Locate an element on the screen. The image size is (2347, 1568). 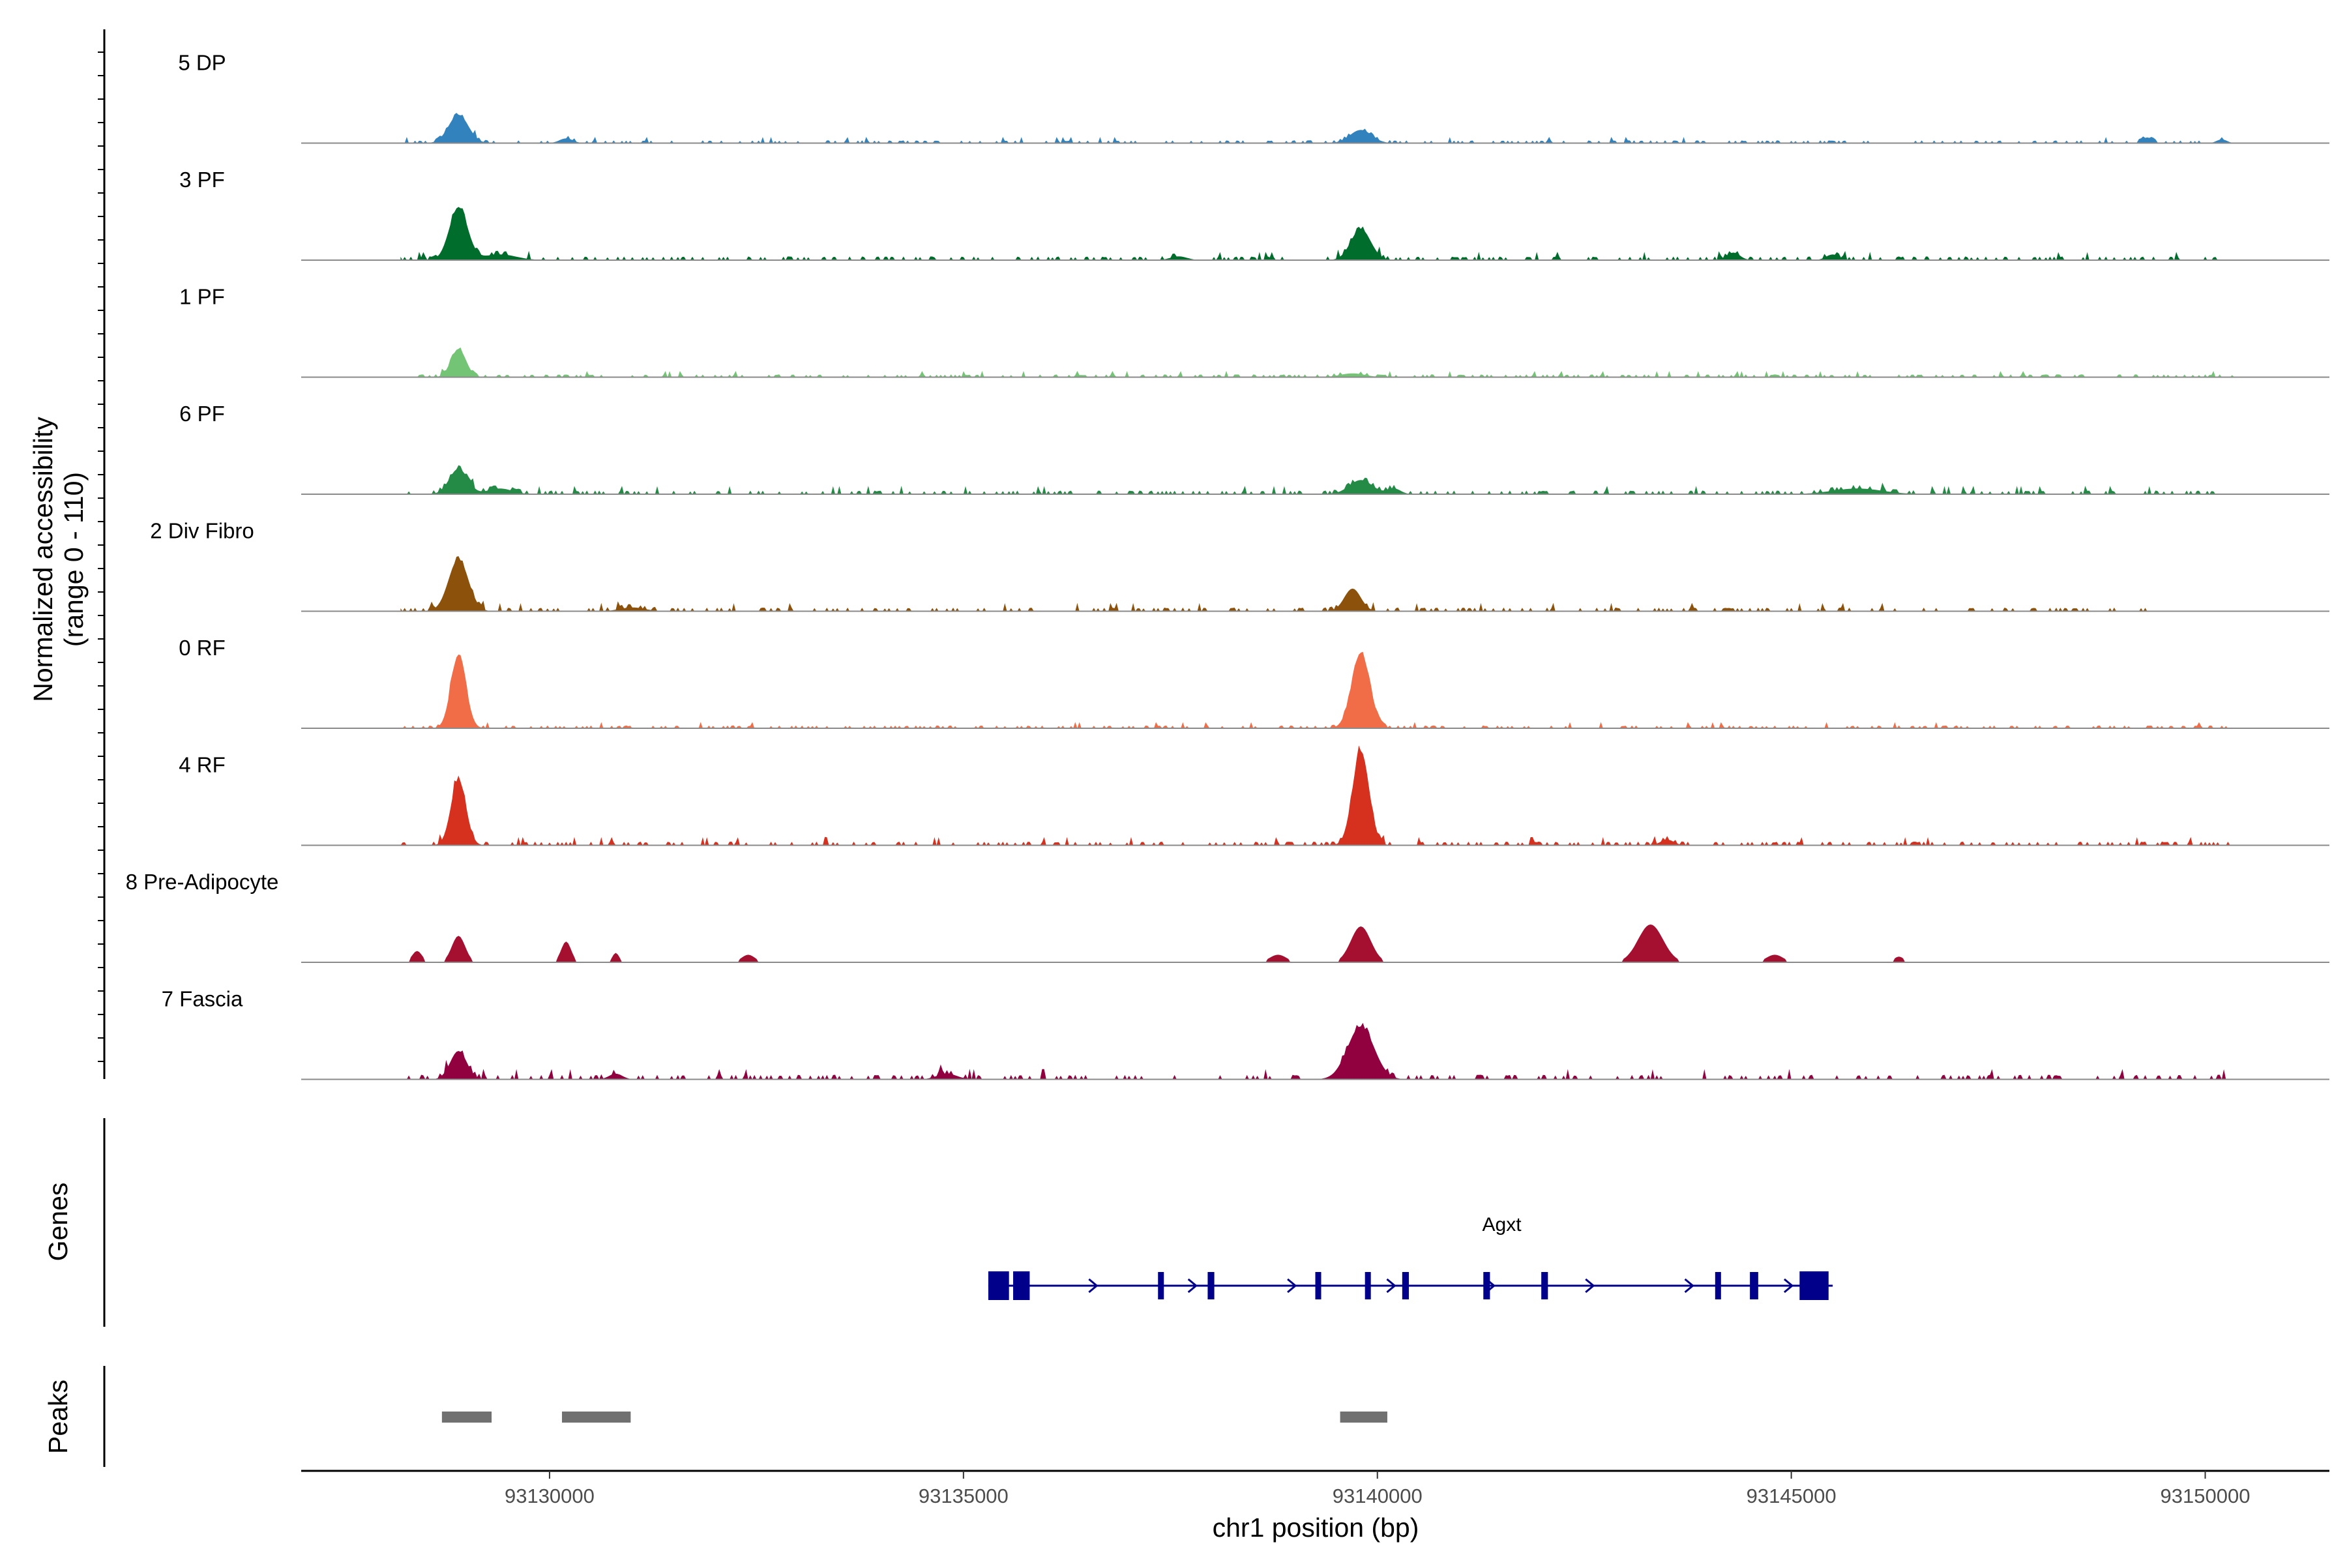
track-label: 8 Pre-Adipocyte is located at coordinates (202, 882).